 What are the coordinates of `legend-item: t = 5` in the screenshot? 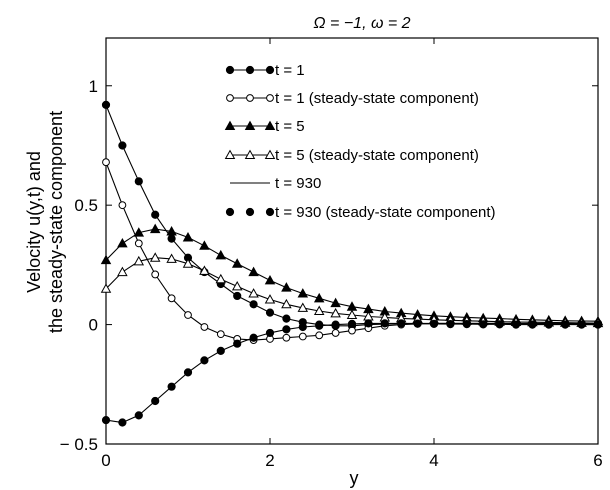 It's located at (264, 126).